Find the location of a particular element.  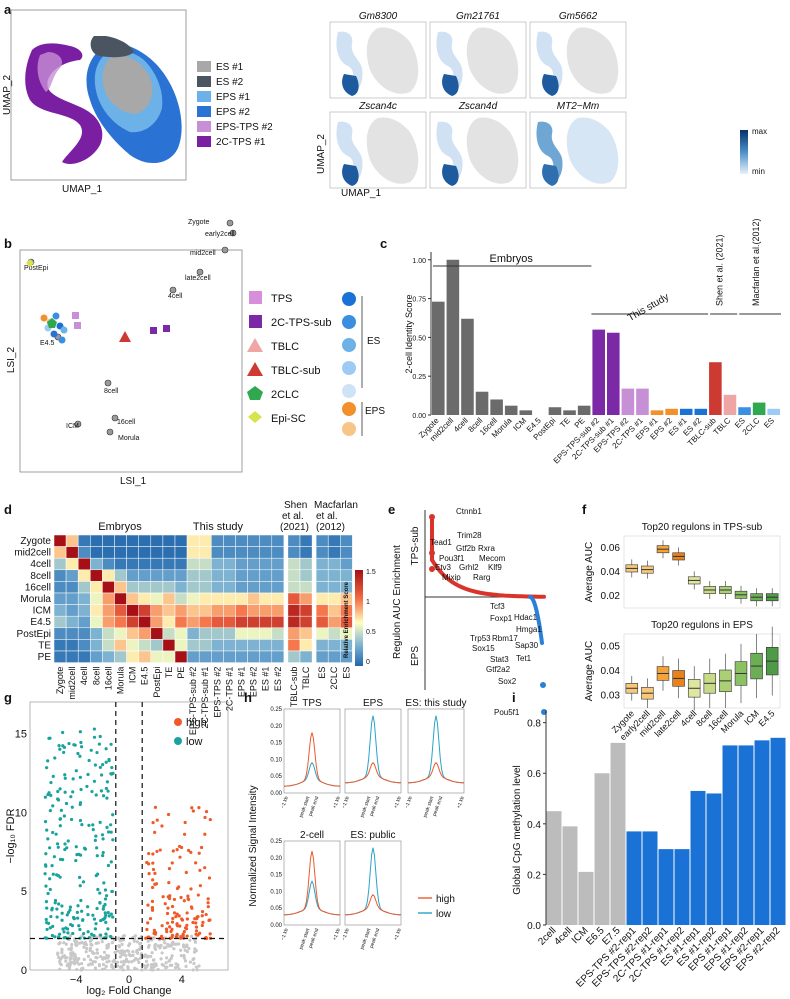

lsi-tps-point is located at coordinates (75, 315).